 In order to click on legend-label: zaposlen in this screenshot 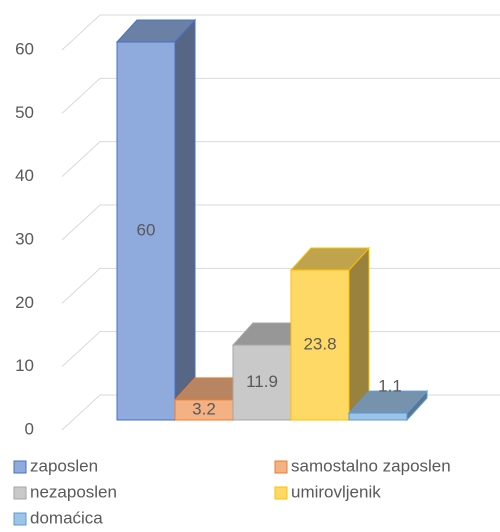, I will do `click(64, 465)`.